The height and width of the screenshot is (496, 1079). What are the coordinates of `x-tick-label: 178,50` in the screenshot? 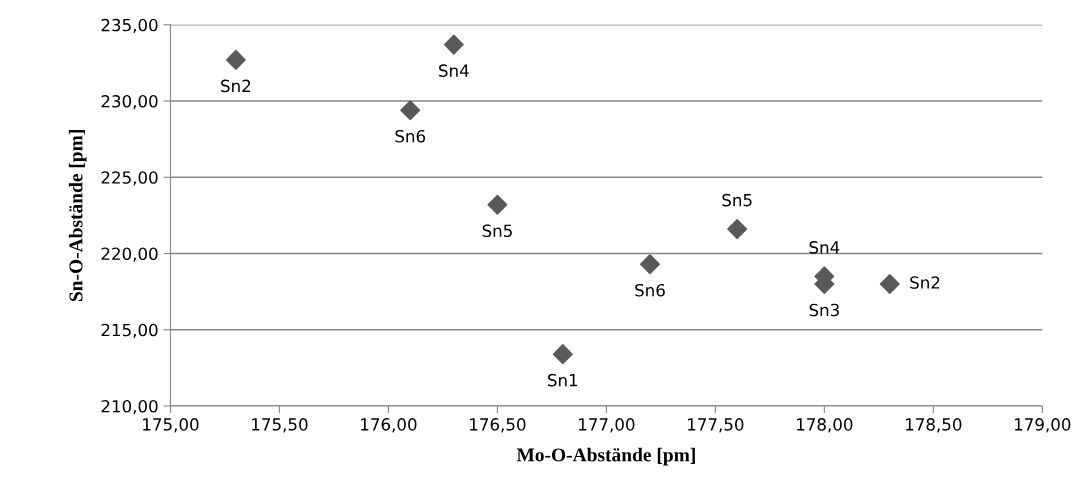 It's located at (934, 425).